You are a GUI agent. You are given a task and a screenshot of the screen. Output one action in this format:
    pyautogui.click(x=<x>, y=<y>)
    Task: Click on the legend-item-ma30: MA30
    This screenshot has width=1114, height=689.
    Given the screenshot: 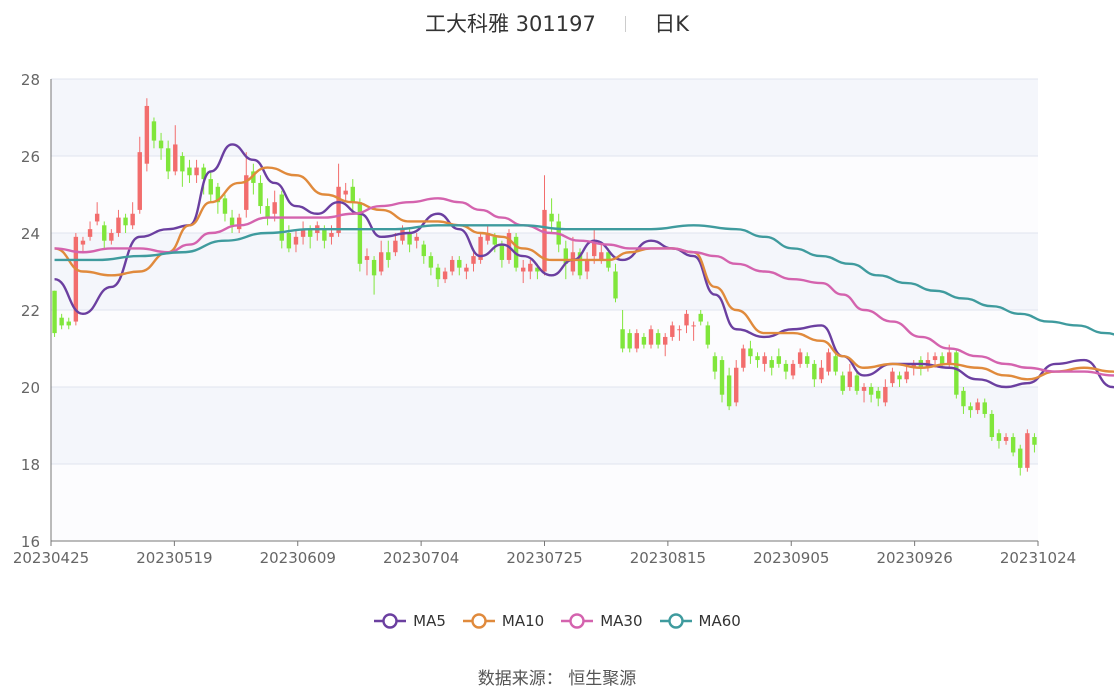 What is the action you would take?
    pyautogui.click(x=601, y=621)
    